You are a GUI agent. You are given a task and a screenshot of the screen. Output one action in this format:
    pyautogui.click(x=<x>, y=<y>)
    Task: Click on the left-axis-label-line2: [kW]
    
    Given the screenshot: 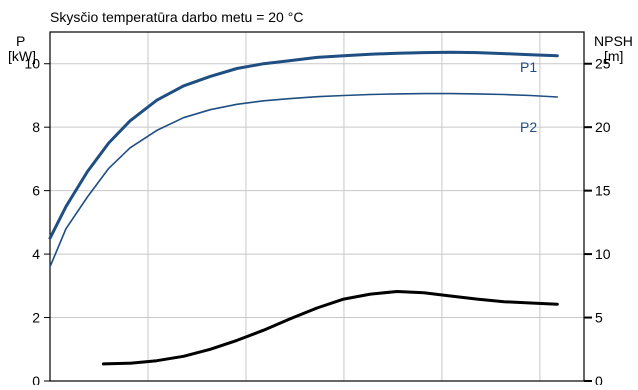 What is the action you would take?
    pyautogui.click(x=22, y=56)
    